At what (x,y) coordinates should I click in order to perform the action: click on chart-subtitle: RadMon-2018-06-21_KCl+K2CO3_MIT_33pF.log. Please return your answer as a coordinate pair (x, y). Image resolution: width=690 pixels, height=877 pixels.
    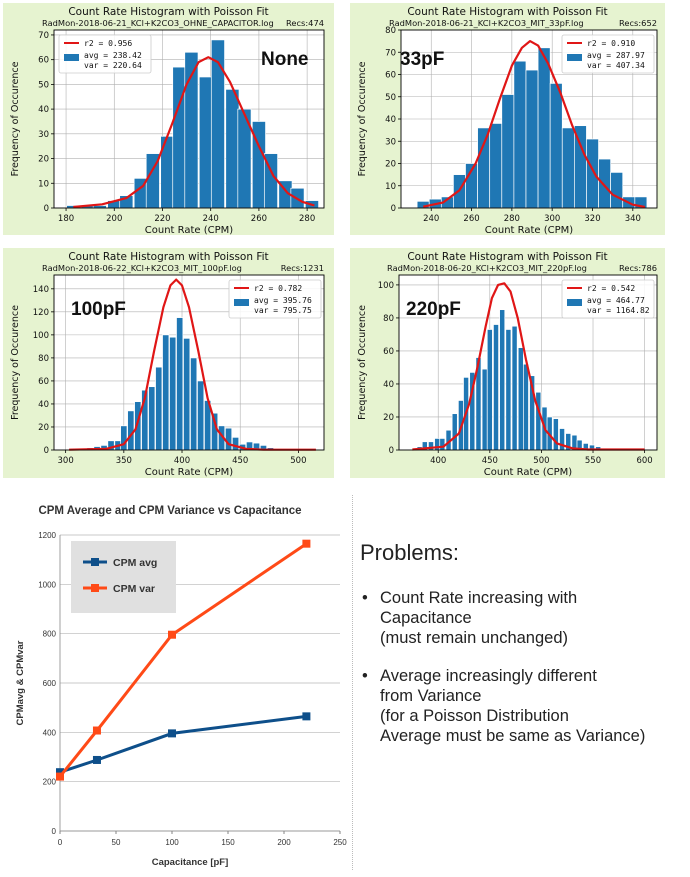
    Looking at the image, I should click on (486, 23).